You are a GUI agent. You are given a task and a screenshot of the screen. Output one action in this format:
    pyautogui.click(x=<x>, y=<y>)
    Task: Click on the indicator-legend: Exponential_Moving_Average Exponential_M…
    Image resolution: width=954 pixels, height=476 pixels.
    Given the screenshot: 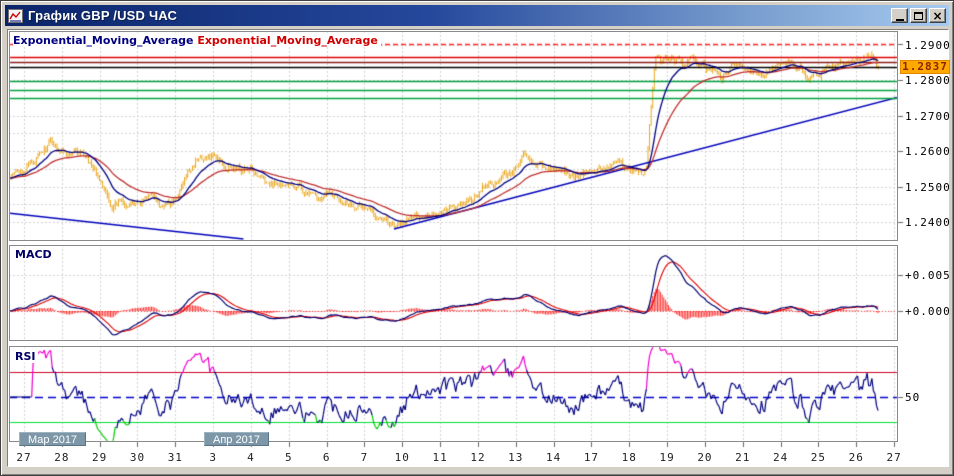 What is the action you would take?
    pyautogui.click(x=197, y=40)
    